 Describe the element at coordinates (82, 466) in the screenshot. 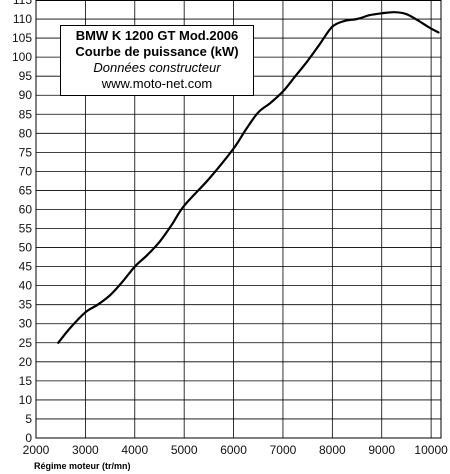

I see `x-axis-label: Régime moteur (tr/mn)` at that location.